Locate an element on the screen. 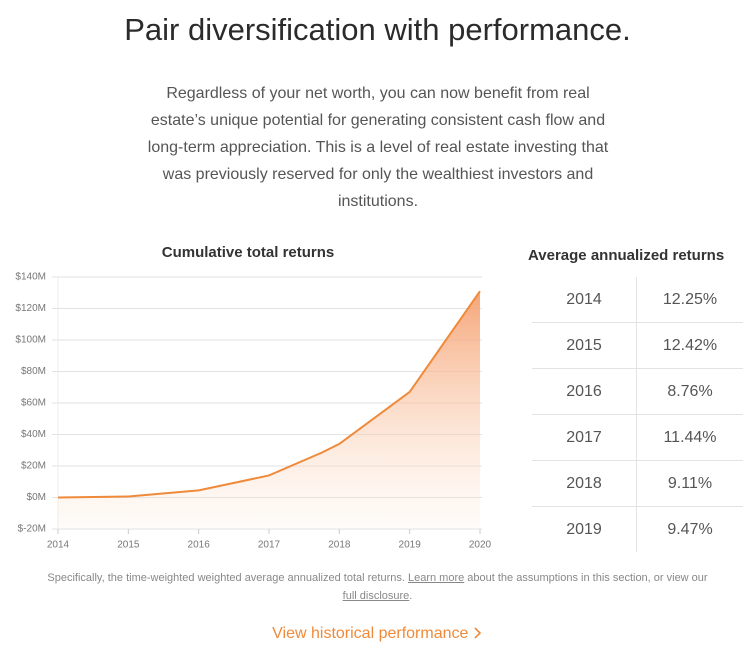 The height and width of the screenshot is (660, 755). table-row: 2017 11.44% is located at coordinates (637, 437).